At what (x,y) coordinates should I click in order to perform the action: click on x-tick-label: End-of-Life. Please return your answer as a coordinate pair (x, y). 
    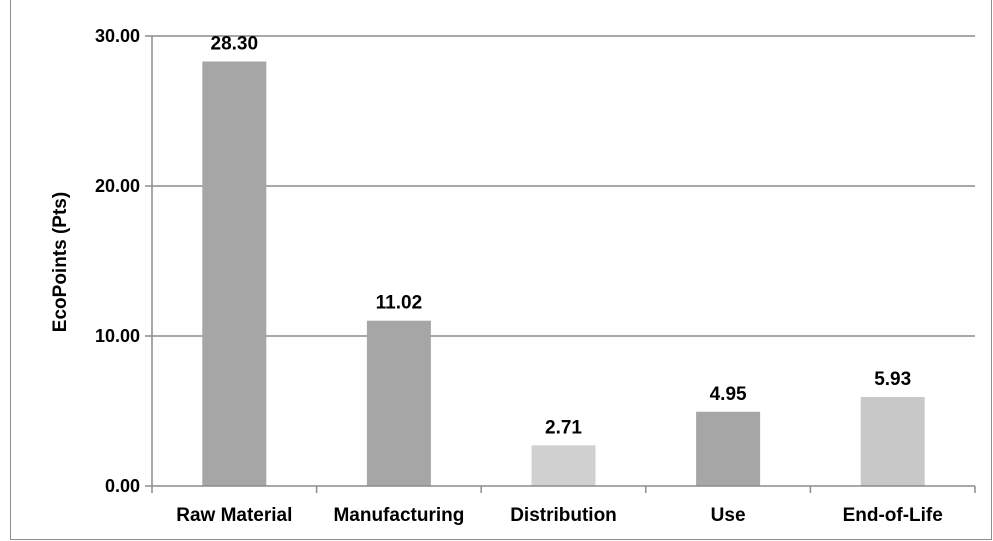
    Looking at the image, I should click on (893, 515).